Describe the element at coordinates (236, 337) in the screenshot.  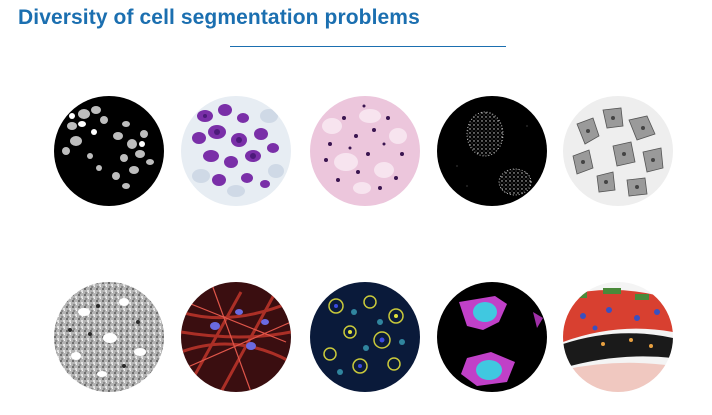
I see `red-fibrous-cells-image` at that location.